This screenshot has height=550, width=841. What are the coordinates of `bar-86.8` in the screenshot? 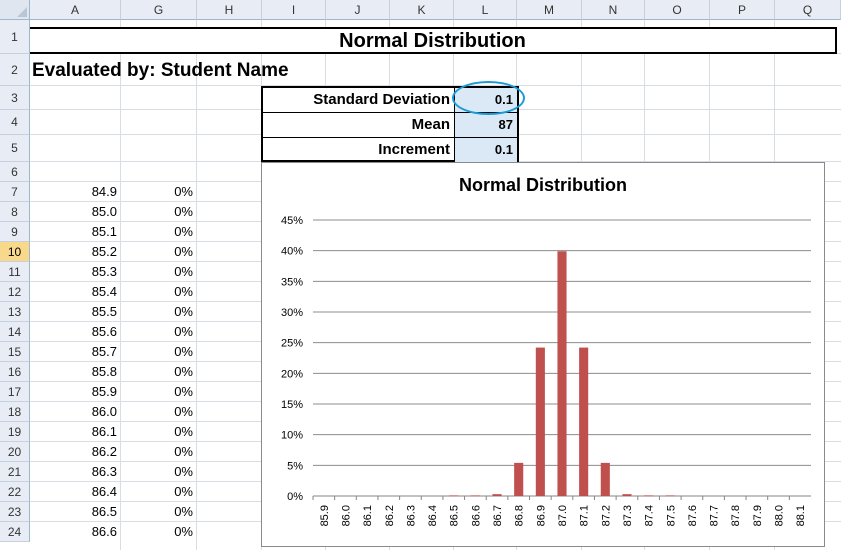 It's located at (519, 479).